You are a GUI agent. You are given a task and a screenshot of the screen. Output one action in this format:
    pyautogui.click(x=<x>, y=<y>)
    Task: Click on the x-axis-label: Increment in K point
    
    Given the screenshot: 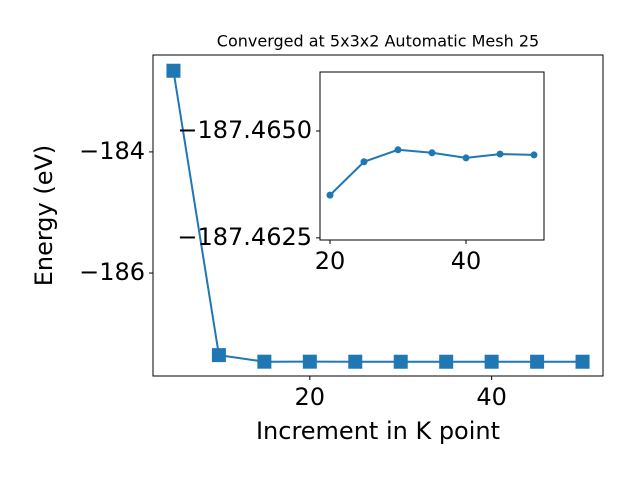 What is the action you would take?
    pyautogui.click(x=378, y=431)
    